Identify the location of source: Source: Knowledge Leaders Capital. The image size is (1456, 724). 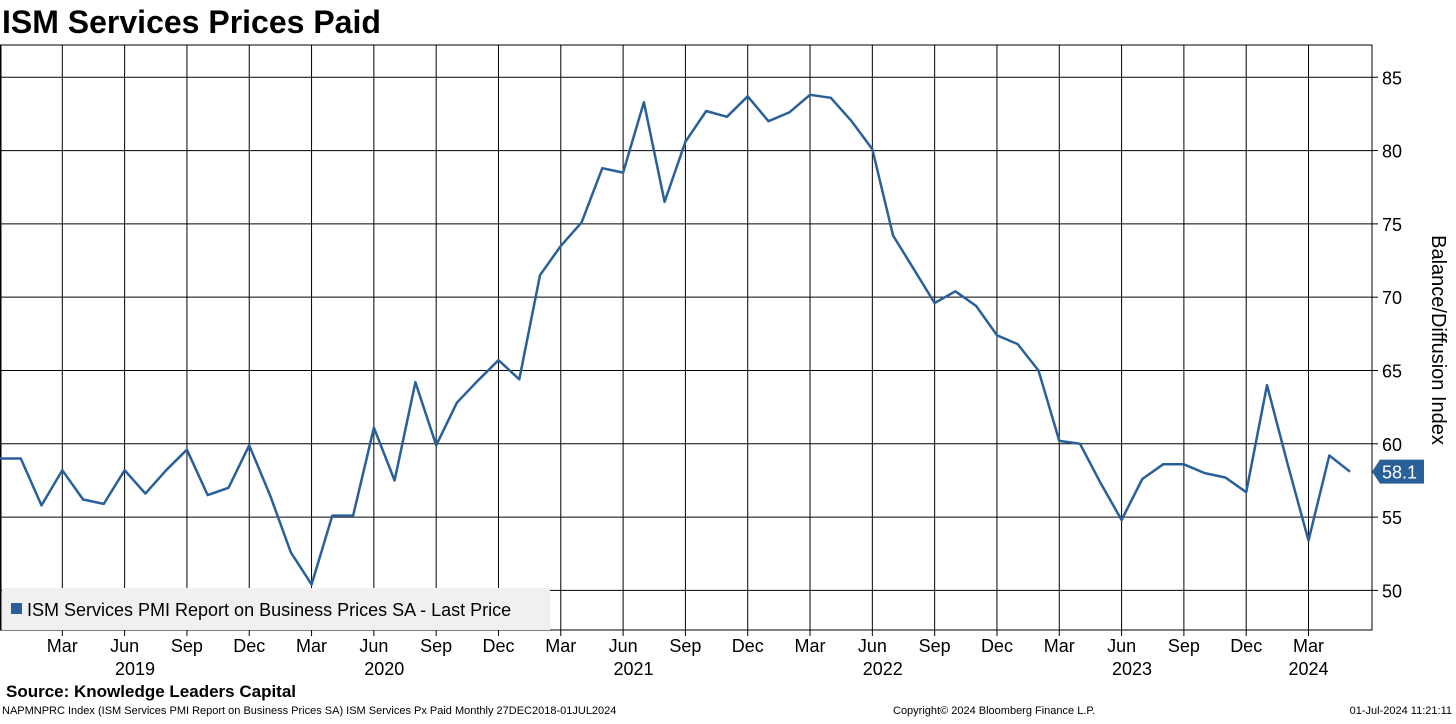
(151, 691).